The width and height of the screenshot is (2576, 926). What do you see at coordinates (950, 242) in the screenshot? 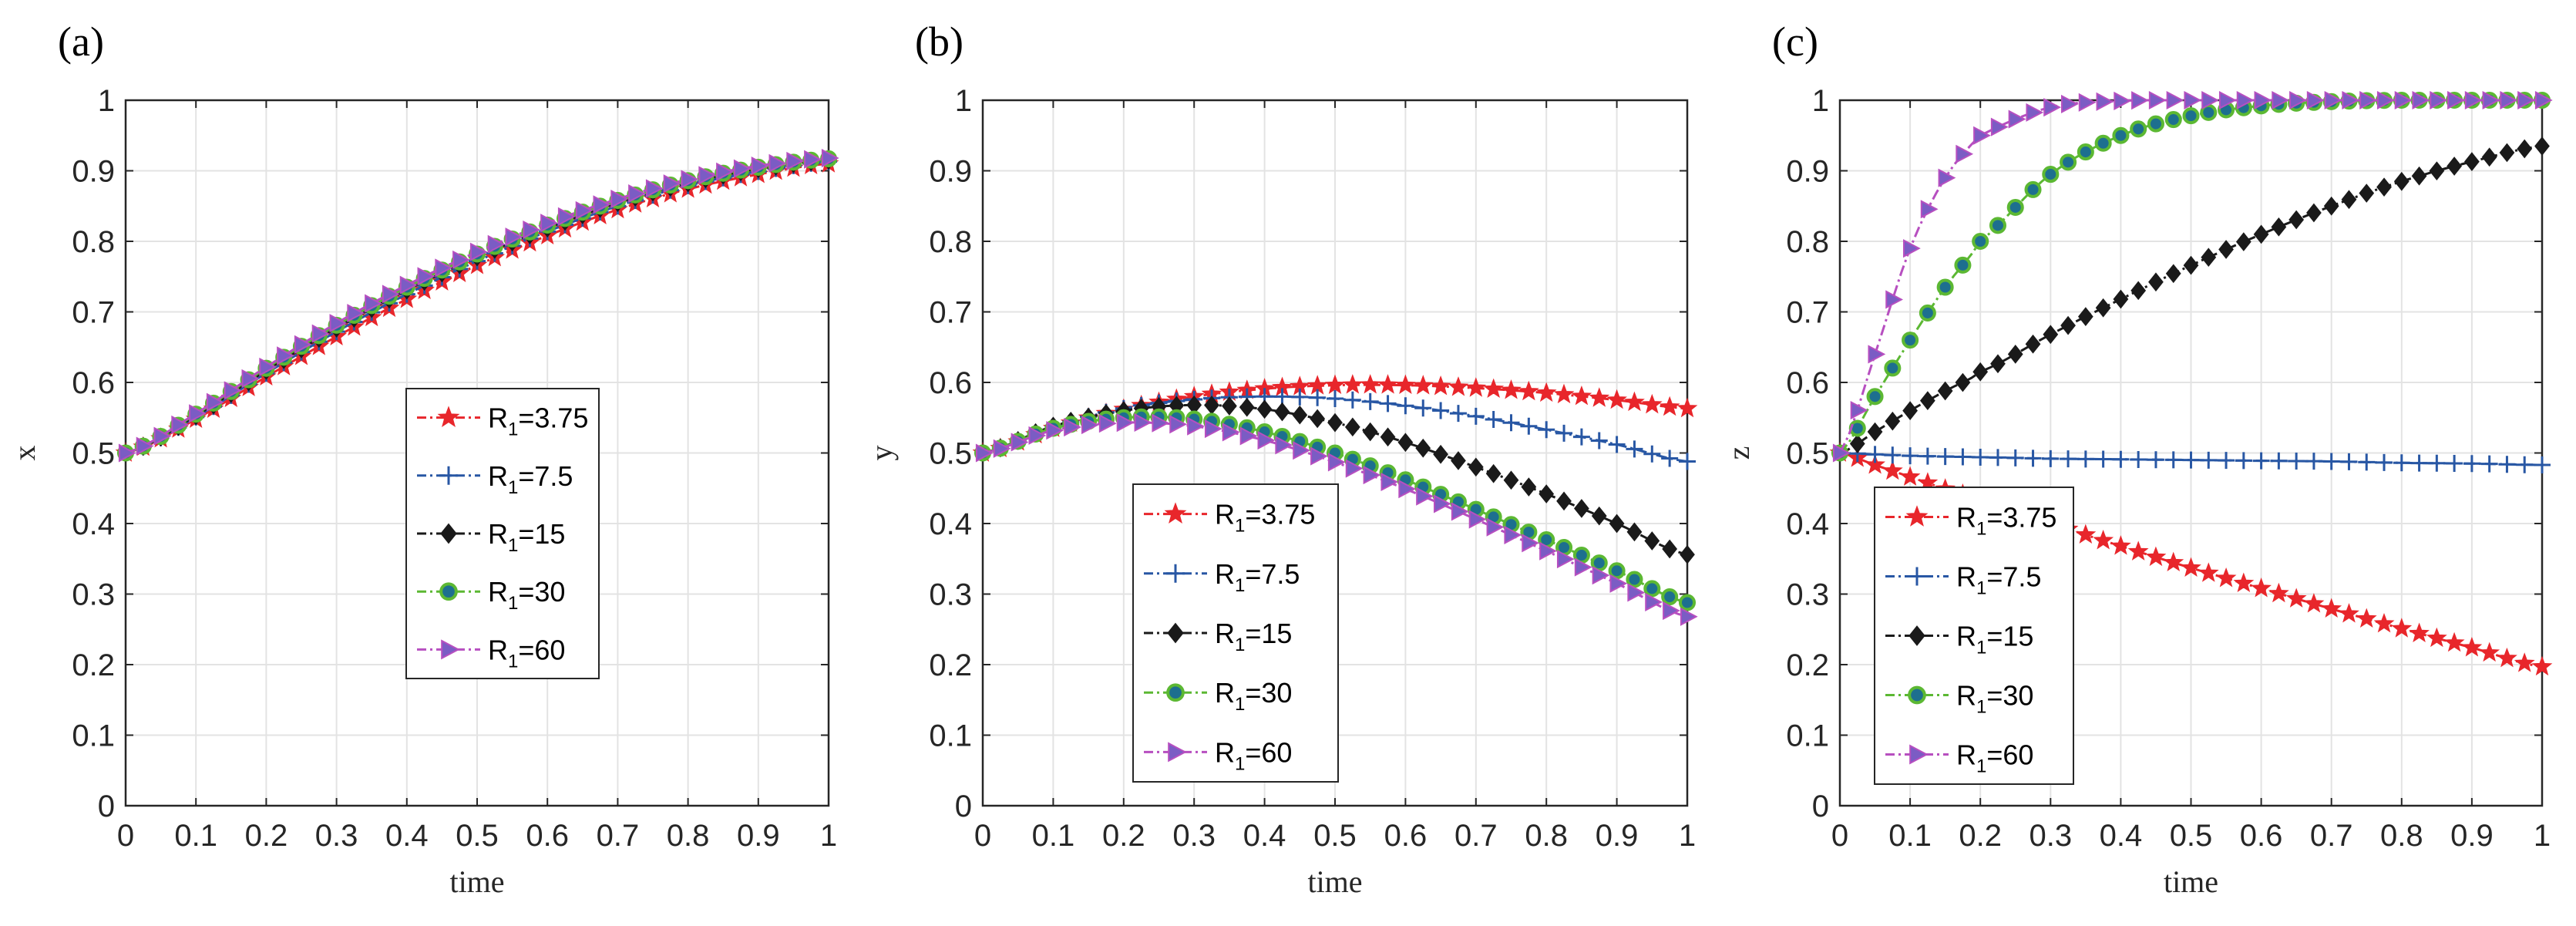
I see `y-tick-label: 0.8` at bounding box center [950, 242].